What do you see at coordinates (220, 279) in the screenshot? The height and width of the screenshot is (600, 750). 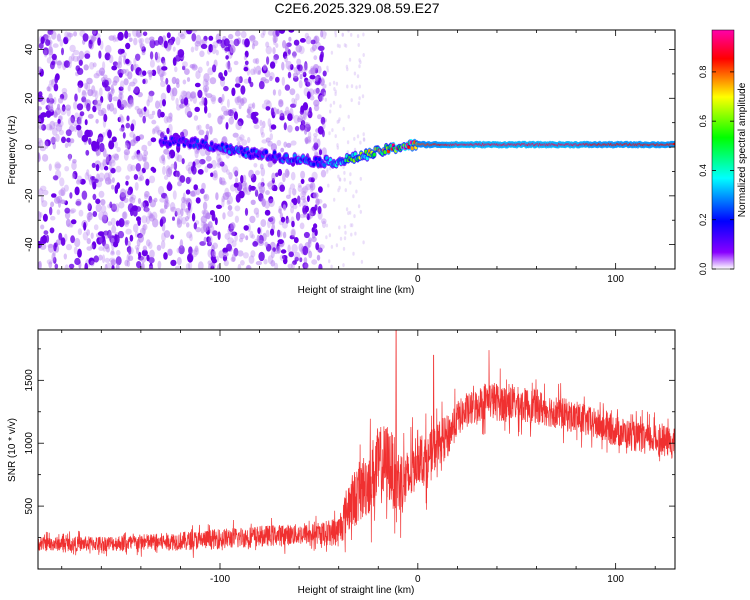 I see `x-tick-label: -100` at bounding box center [220, 279].